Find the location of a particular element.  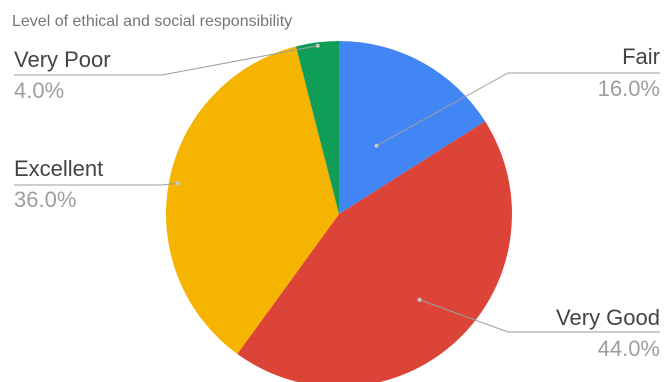

leader-line-fair is located at coordinates (518, 109).